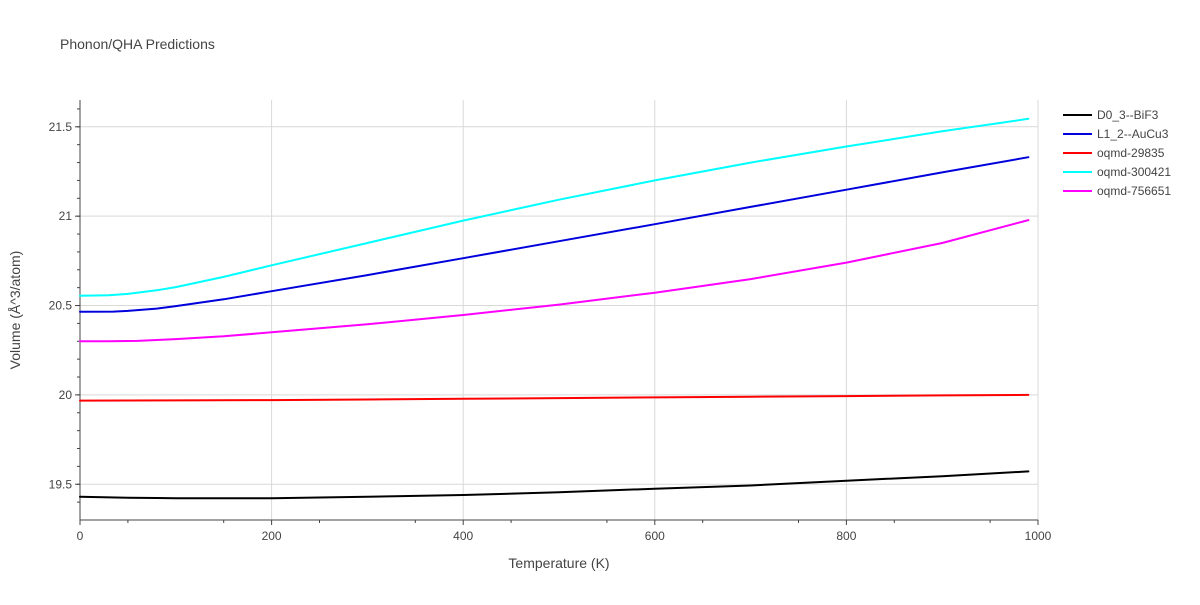 The width and height of the screenshot is (1200, 605). I want to click on legend-label: D0_3--BiF3, so click(1128, 115).